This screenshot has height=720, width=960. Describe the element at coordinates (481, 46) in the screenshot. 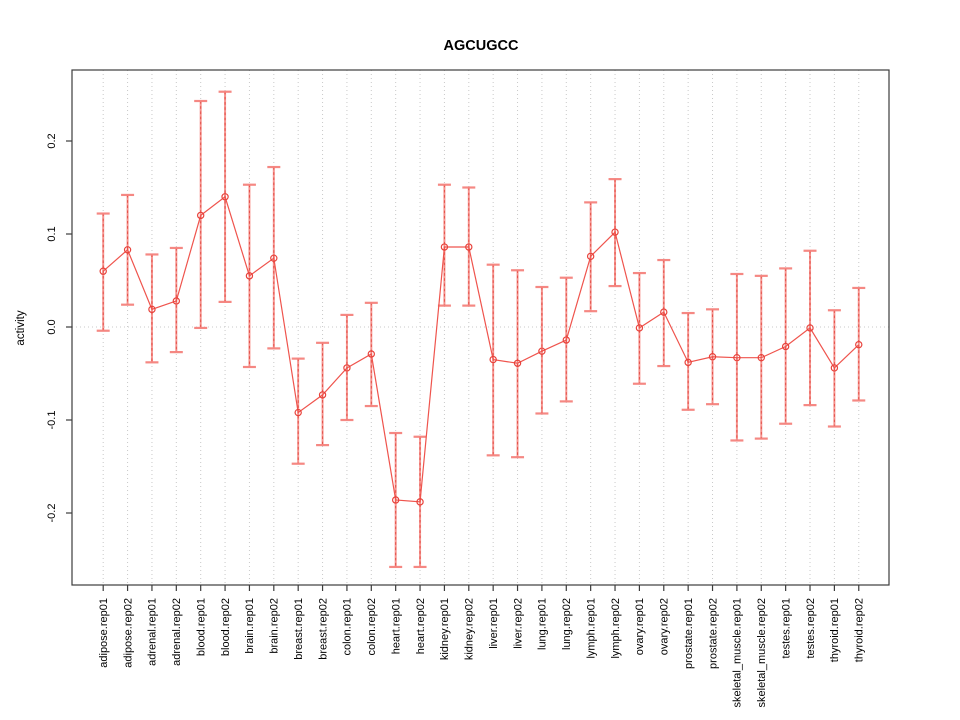

I see `plot-title: AGCUGCC` at that location.